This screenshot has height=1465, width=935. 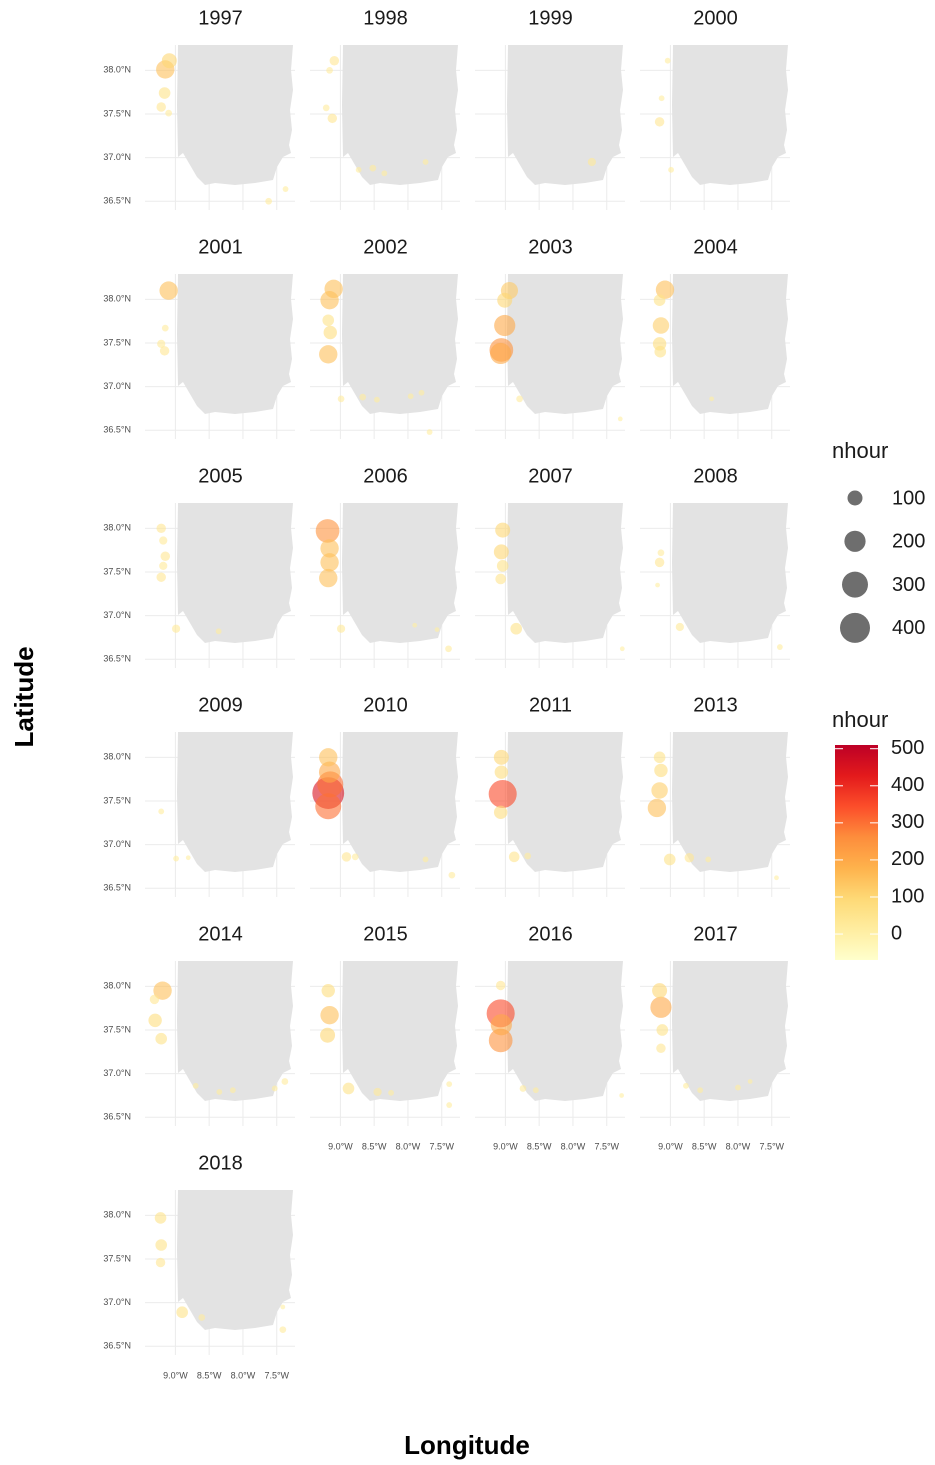 What do you see at coordinates (385, 247) in the screenshot?
I see `facet-title: 2002` at bounding box center [385, 247].